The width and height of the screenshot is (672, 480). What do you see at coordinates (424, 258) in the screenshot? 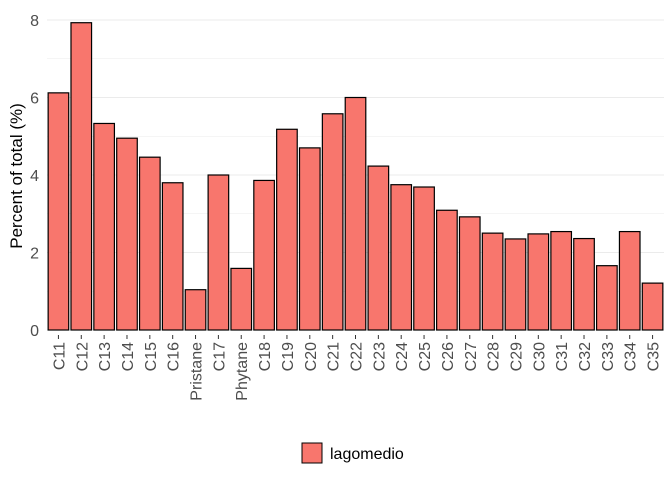
I see `bar-C25` at bounding box center [424, 258].